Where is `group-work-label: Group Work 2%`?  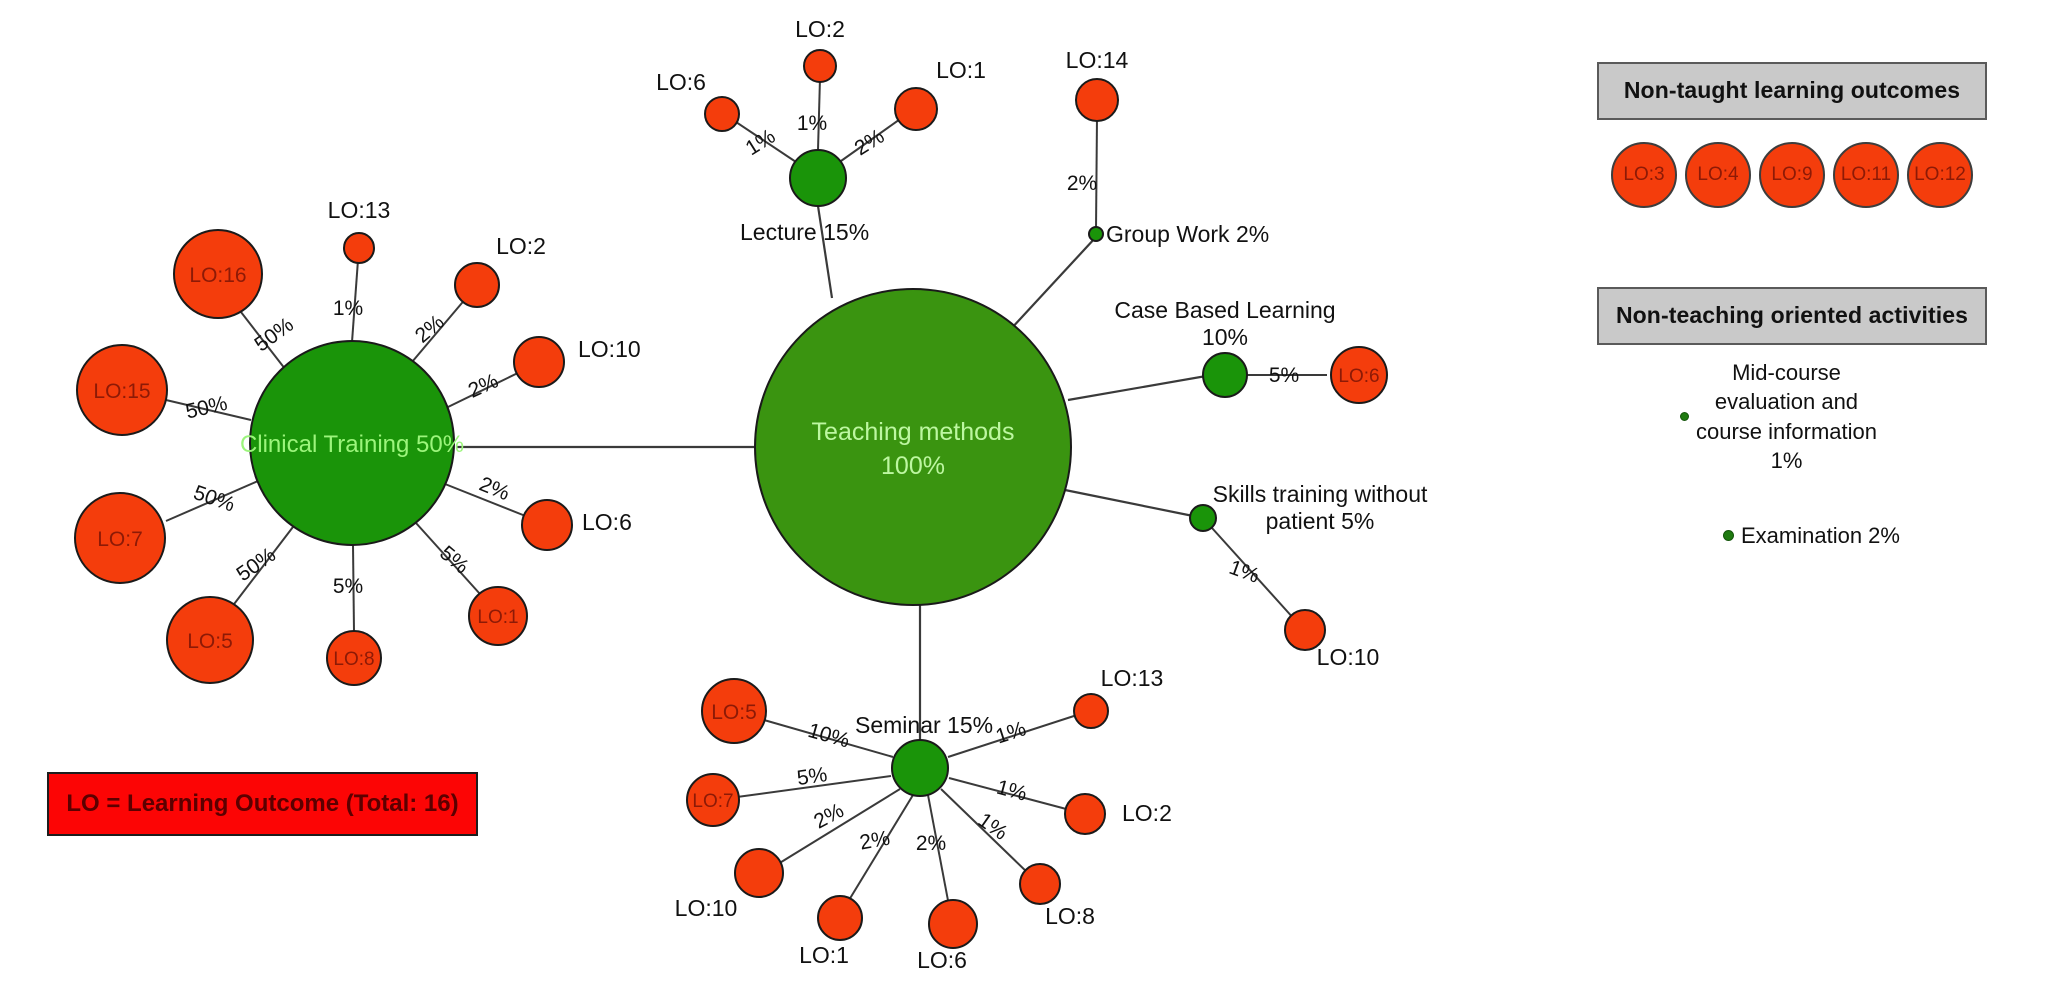
group-work-label: Group Work 2% is located at coordinates (1187, 234).